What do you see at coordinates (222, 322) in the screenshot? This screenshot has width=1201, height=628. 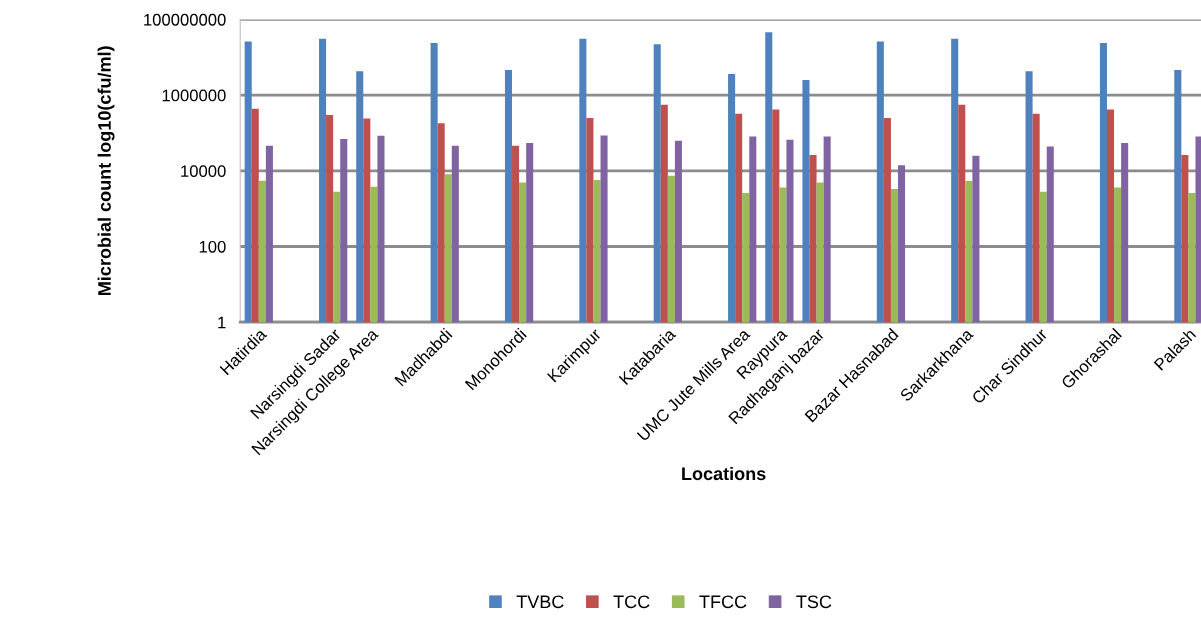 I see `y-tick-label: 1` at bounding box center [222, 322].